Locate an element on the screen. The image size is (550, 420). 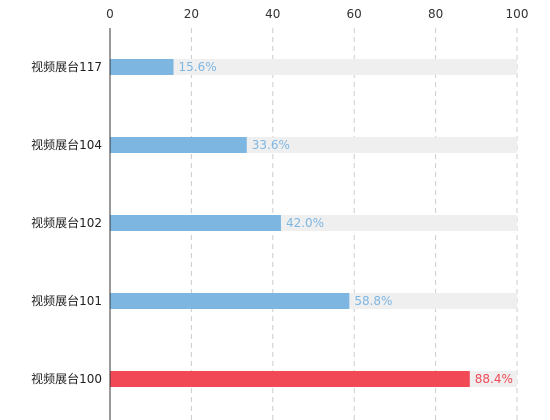
x-tick-label-40: 40 is located at coordinates (272, 14).